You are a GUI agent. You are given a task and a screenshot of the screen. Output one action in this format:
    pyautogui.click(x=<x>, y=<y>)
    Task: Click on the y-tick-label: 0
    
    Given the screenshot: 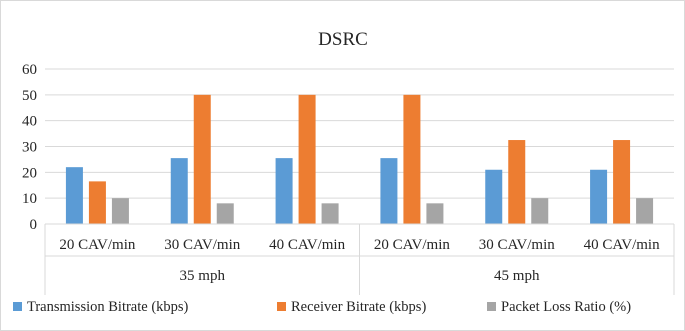 What is the action you would take?
    pyautogui.click(x=34, y=225)
    